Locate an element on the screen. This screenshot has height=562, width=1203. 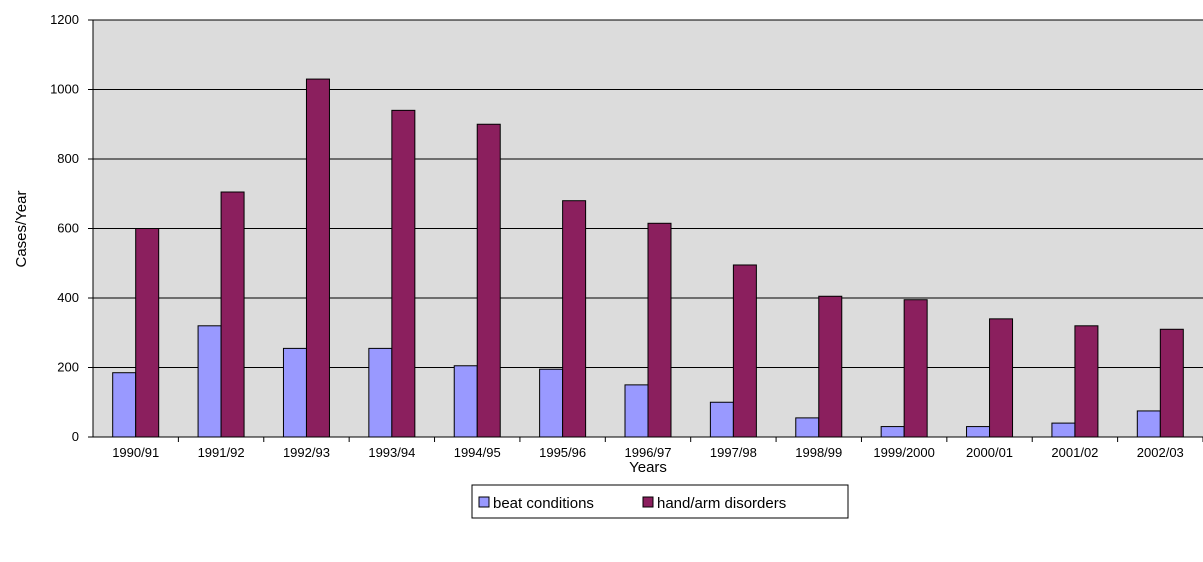
x-tick-label: 1997/98 is located at coordinates (733, 452).